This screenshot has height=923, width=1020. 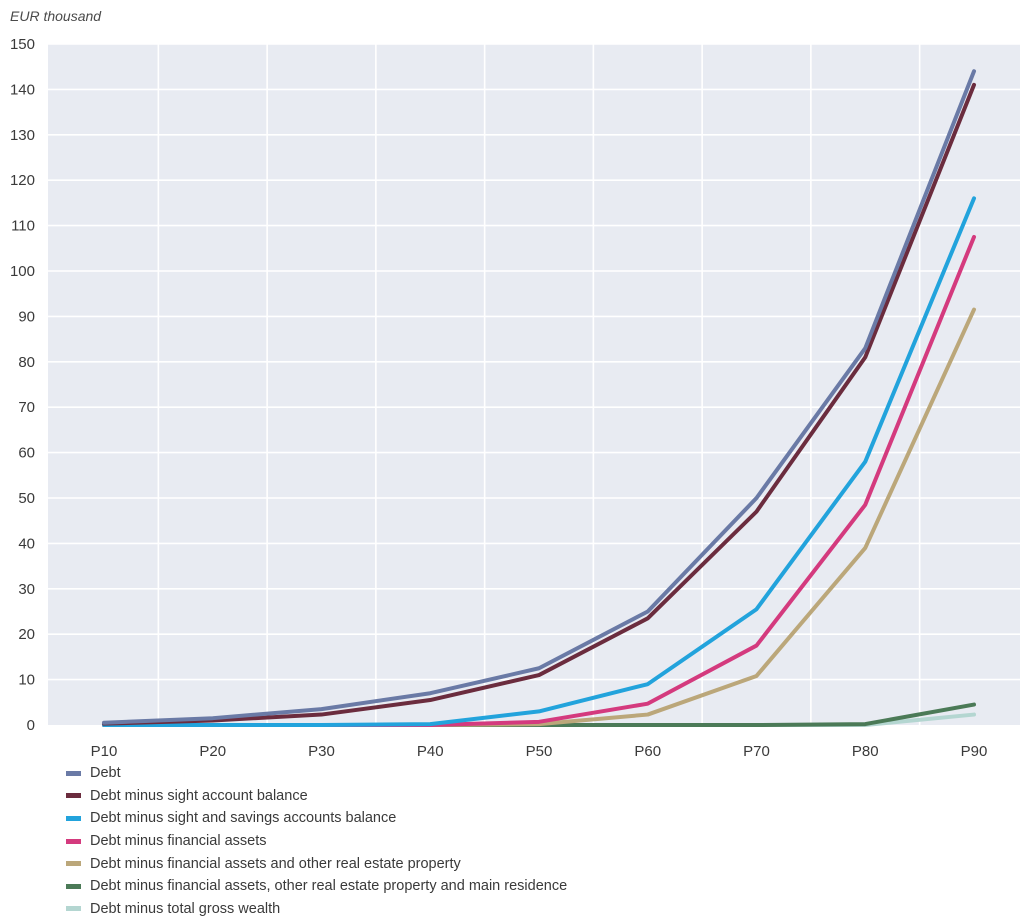 I want to click on x-tick-label: P50, so click(x=539, y=751).